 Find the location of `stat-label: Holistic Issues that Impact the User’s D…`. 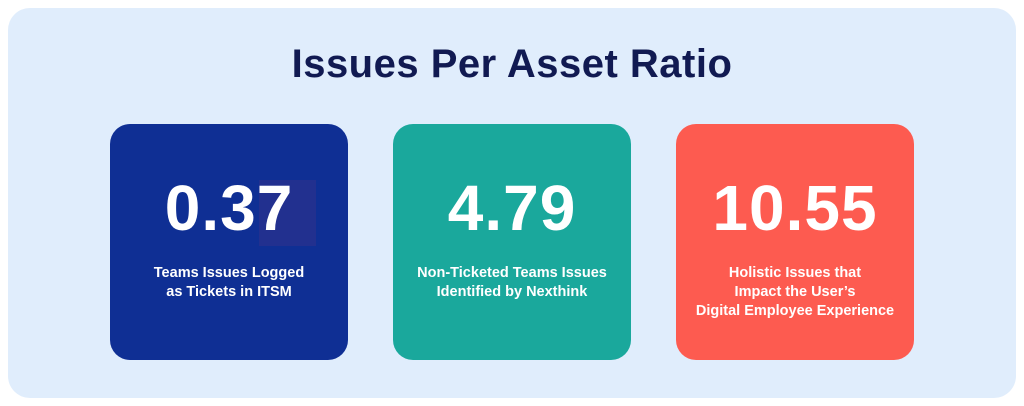

stat-label: Holistic Issues that Impact the User’s D… is located at coordinates (795, 292).